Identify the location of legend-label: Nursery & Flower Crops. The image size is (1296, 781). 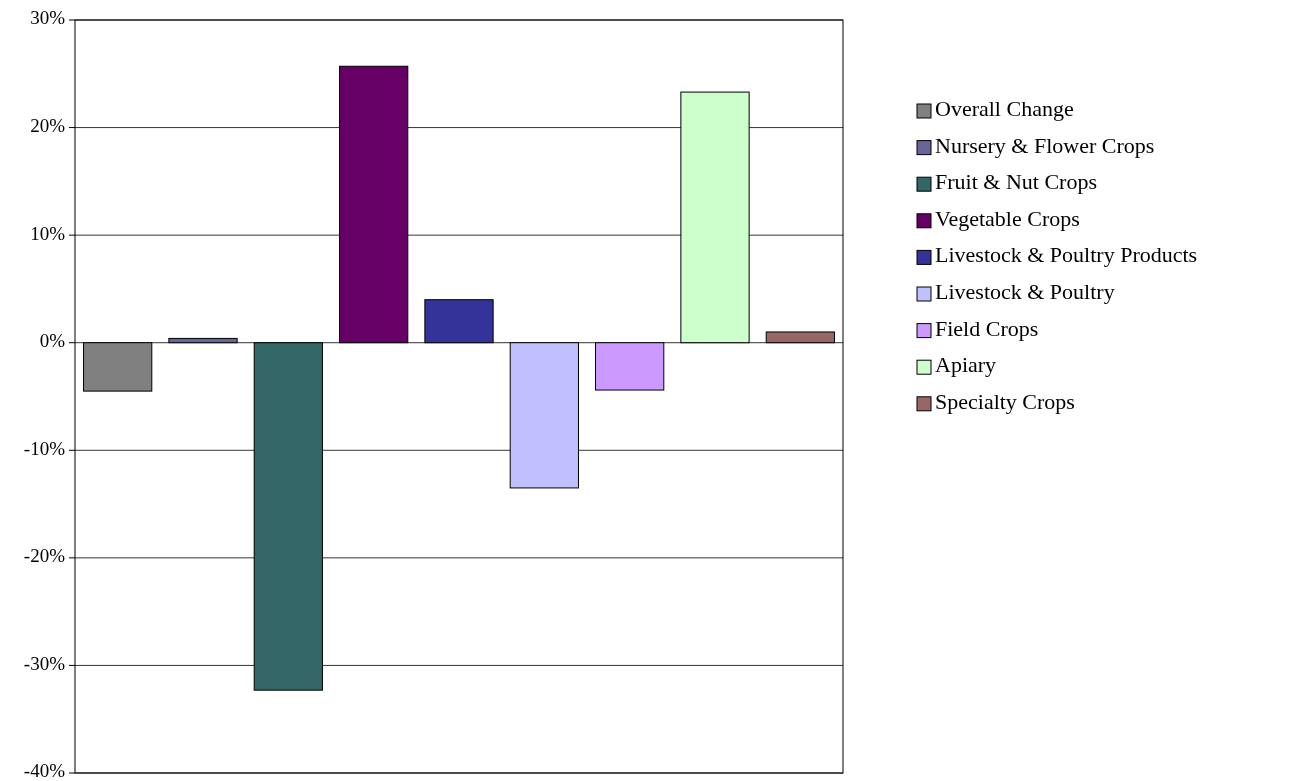
(1045, 145).